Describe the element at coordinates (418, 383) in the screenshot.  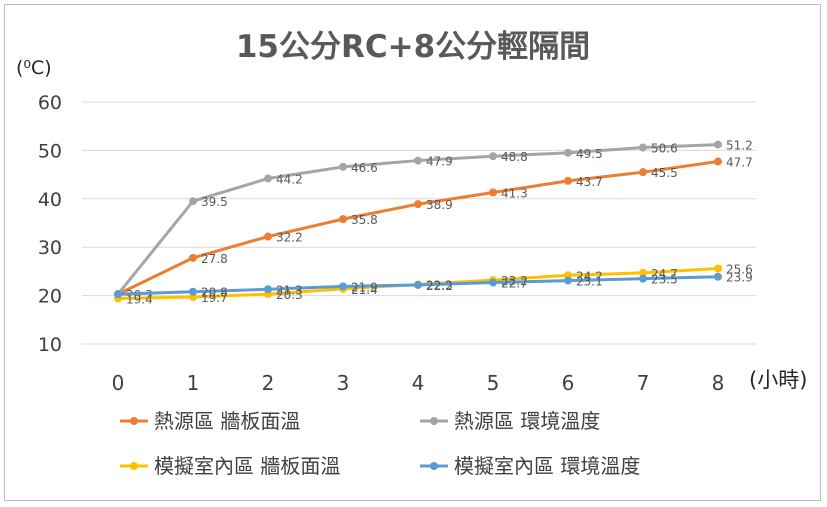
I see `x-tick-label: 4` at that location.